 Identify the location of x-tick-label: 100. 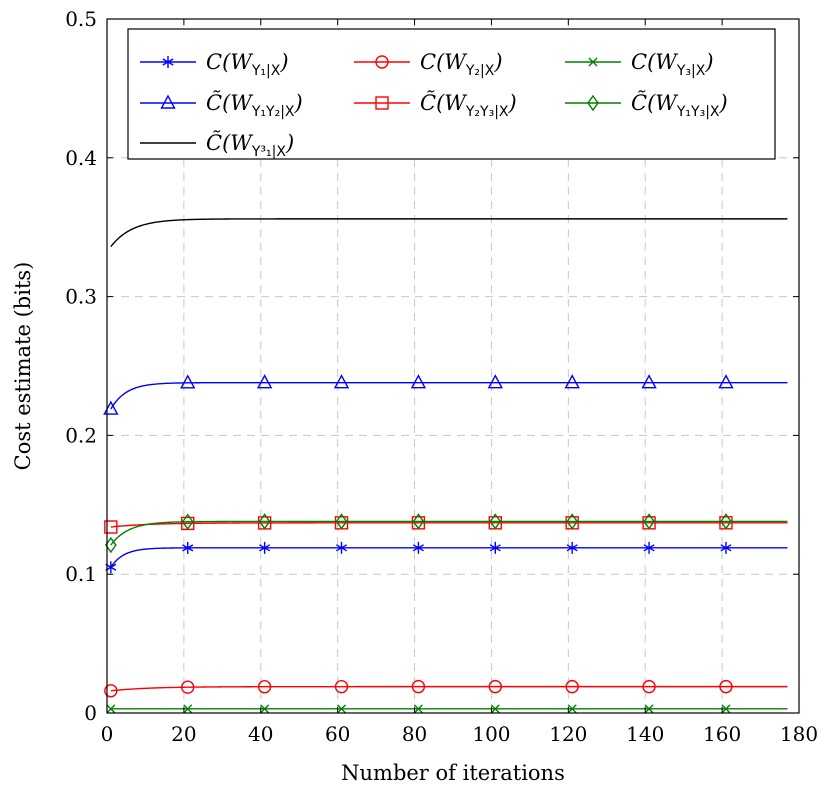
(491, 734).